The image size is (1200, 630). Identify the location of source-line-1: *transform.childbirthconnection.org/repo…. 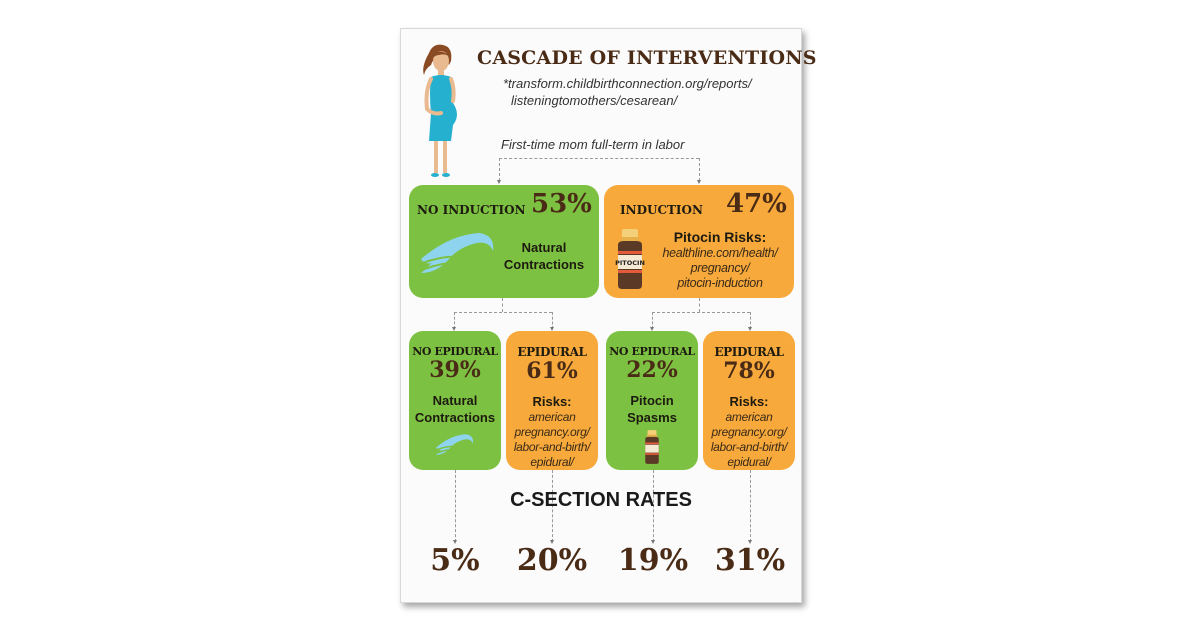
(627, 83).